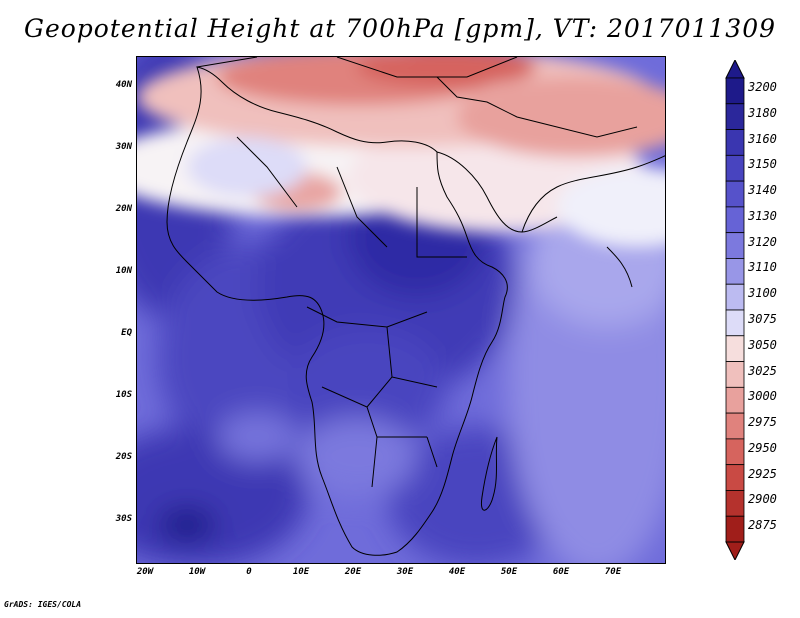 The image size is (800, 618). I want to click on lon-label-50e: 50E, so click(509, 572).